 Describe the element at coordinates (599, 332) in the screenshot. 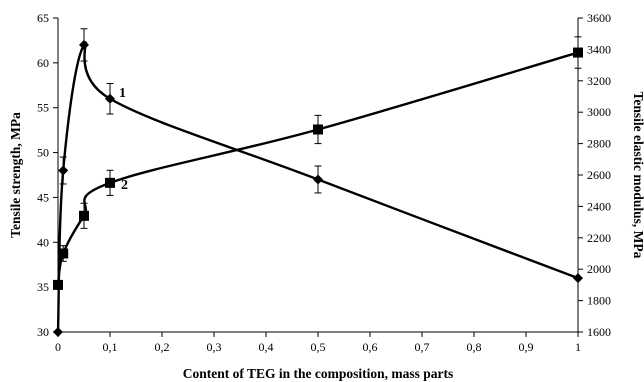

I see `y-right-tick-label: 1600` at that location.